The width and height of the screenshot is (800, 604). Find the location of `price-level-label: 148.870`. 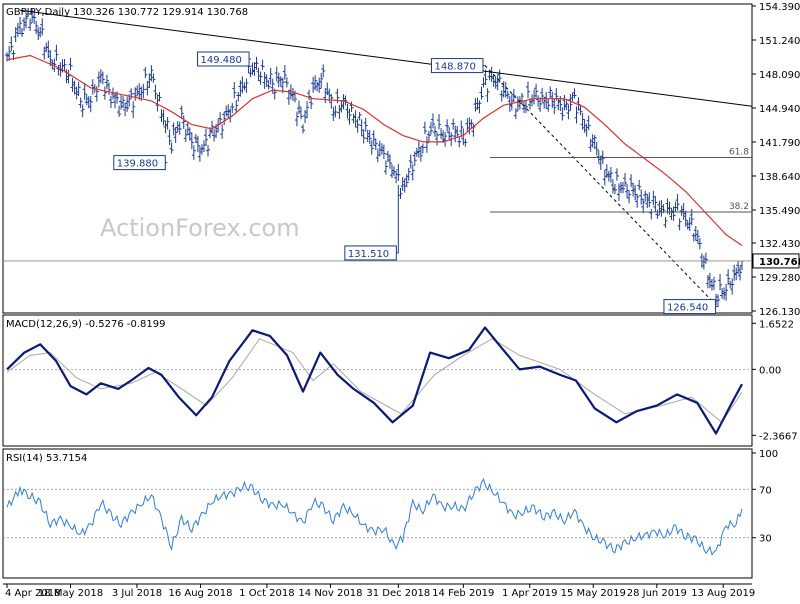

price-level-label: 148.870 is located at coordinates (457, 66).